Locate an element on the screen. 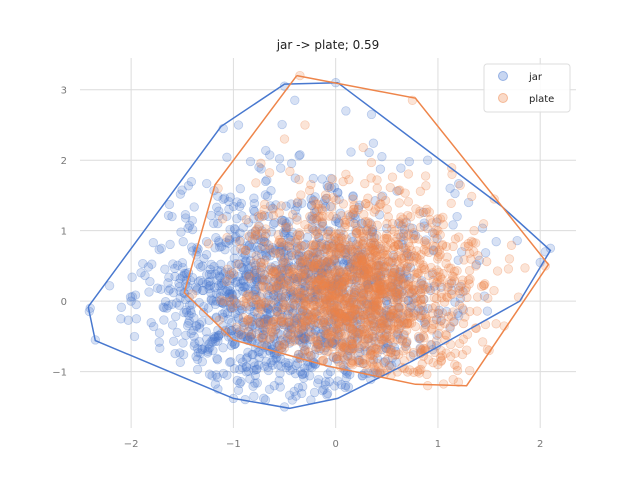  y-tick-label: 3 is located at coordinates (64, 91).